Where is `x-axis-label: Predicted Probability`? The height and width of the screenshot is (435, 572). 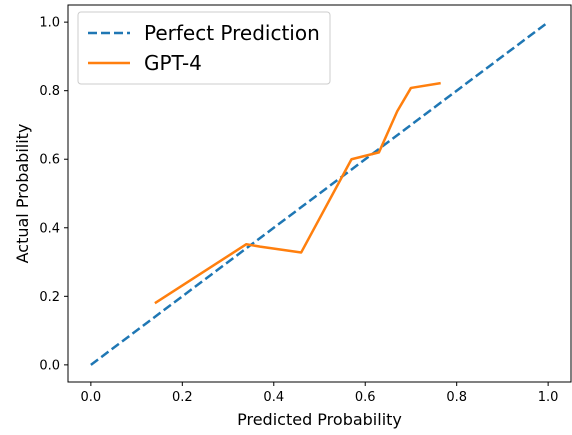
x-axis-label: Predicted Probability is located at coordinates (319, 419).